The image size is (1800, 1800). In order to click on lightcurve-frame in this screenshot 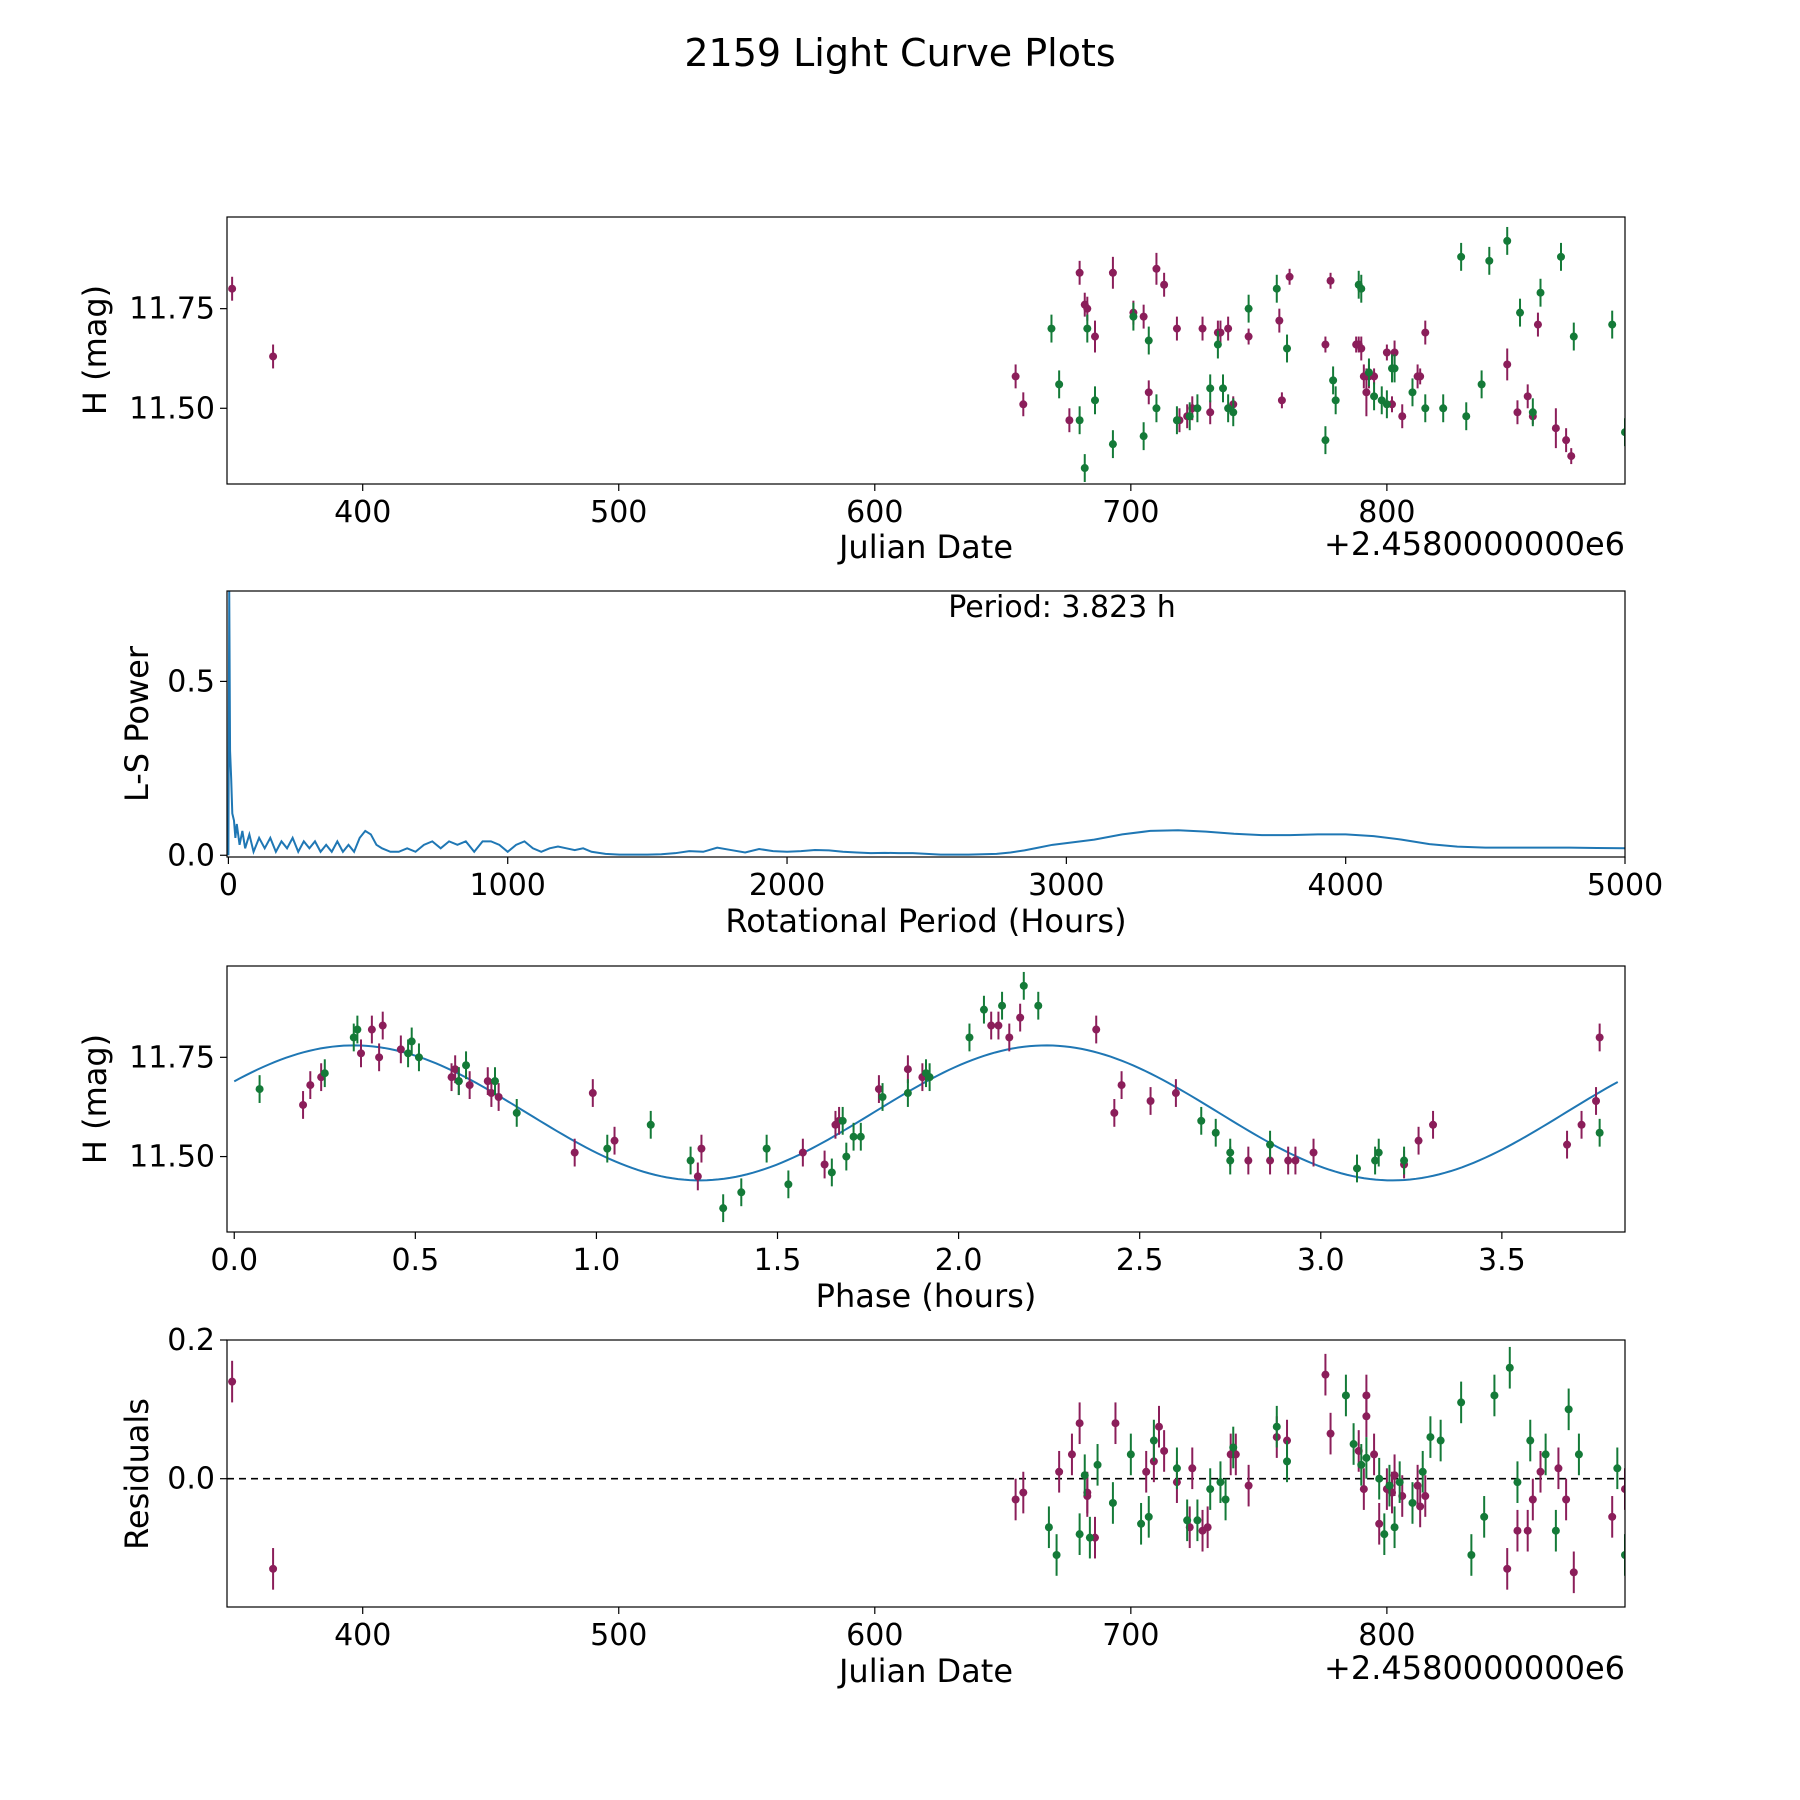, I will do `click(926, 350)`.